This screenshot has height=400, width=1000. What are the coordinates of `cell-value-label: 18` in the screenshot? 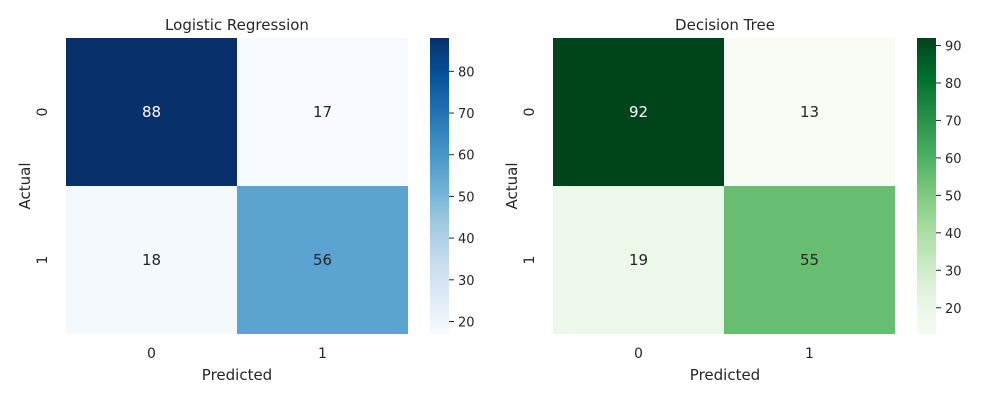 It's located at (151, 260).